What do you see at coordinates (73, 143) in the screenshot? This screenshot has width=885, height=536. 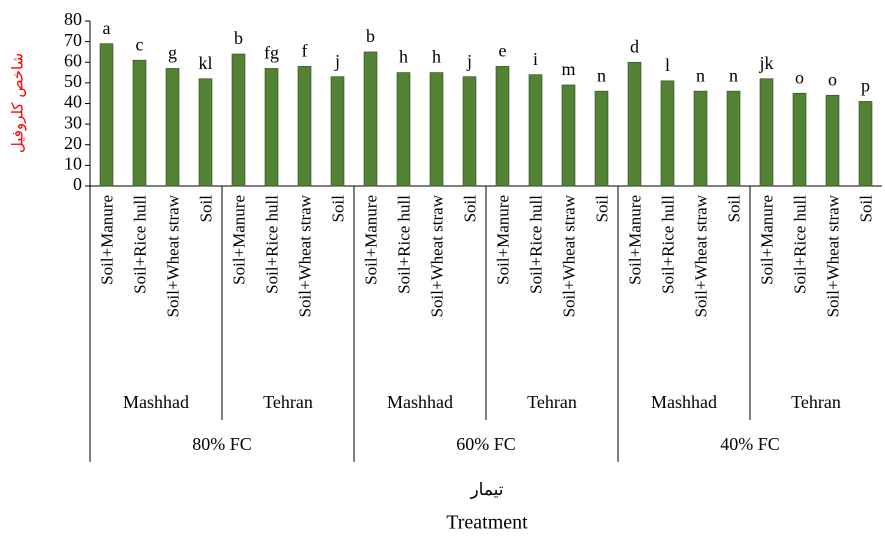 I see `y-tick-label: 20` at bounding box center [73, 143].